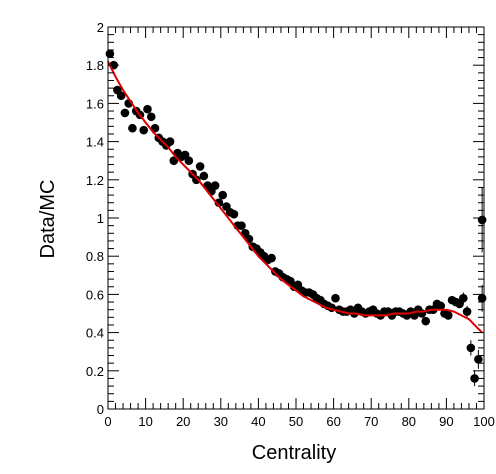  I want to click on x-tick-label: 40, so click(258, 421).